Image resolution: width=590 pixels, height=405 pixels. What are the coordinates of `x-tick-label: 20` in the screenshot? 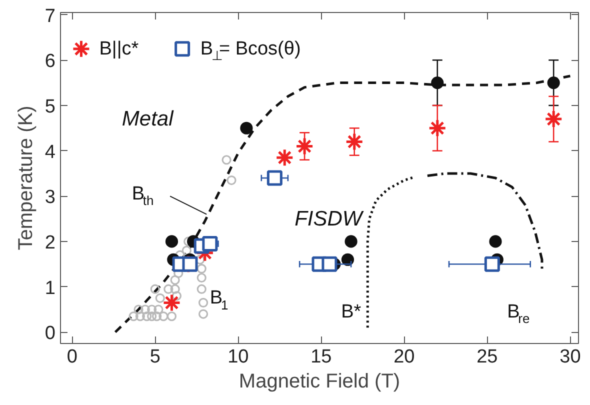 It's located at (404, 357).